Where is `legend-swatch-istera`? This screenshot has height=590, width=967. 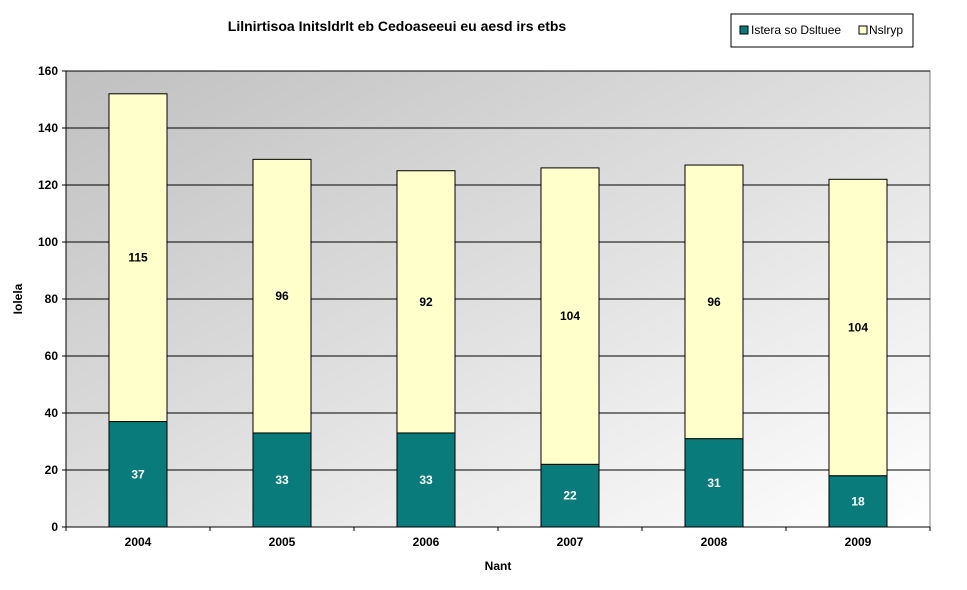
legend-swatch-istera is located at coordinates (744, 30).